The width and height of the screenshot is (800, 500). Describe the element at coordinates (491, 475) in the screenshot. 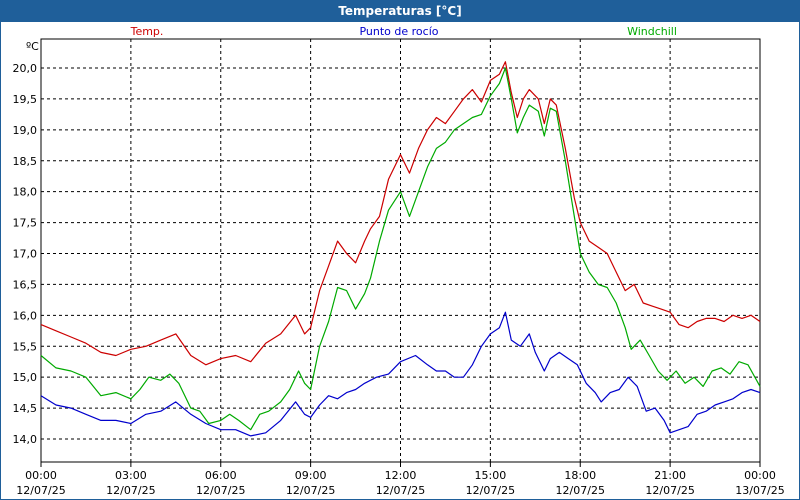

I see `x-tick-time-label: 15:00` at that location.